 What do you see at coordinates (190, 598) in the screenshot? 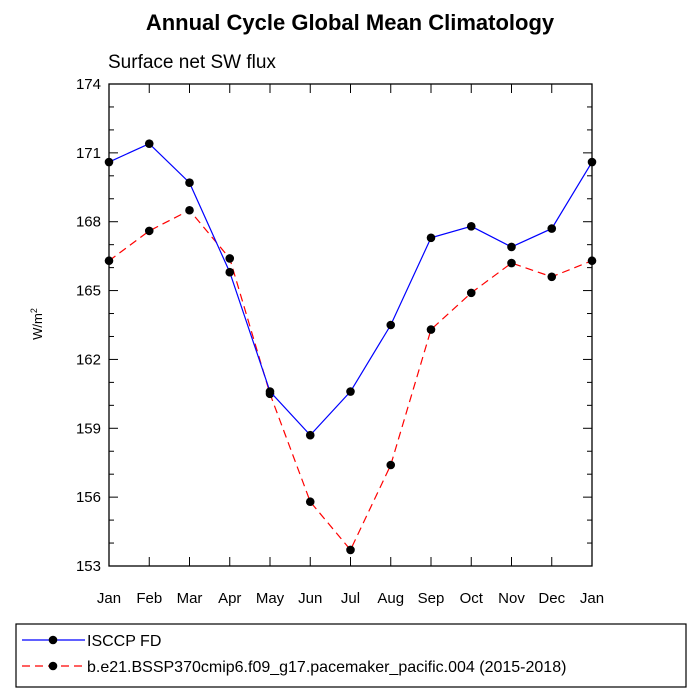
I see `x-tick-label: Mar` at bounding box center [190, 598].